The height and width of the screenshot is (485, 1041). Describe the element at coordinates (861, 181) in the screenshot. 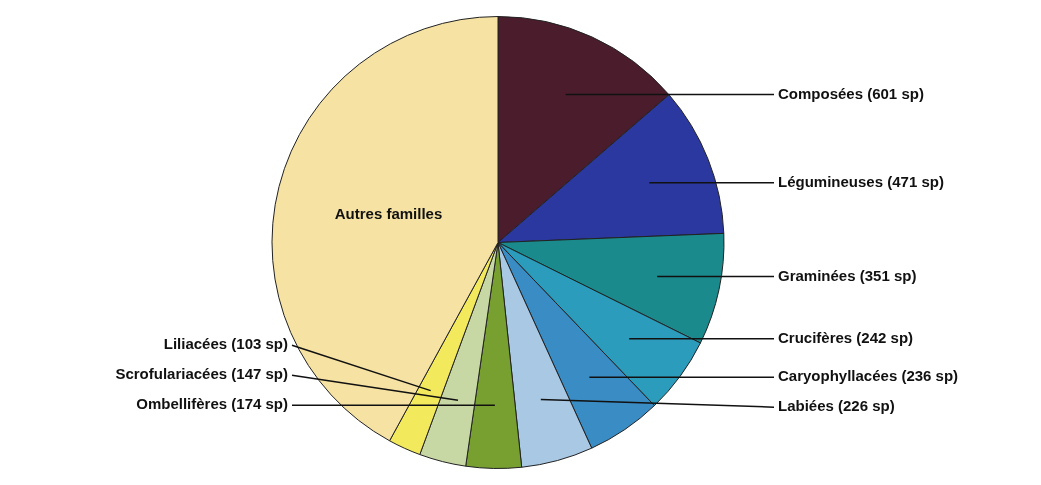

I see `slice-label: Légumineuses (471 sp)` at that location.